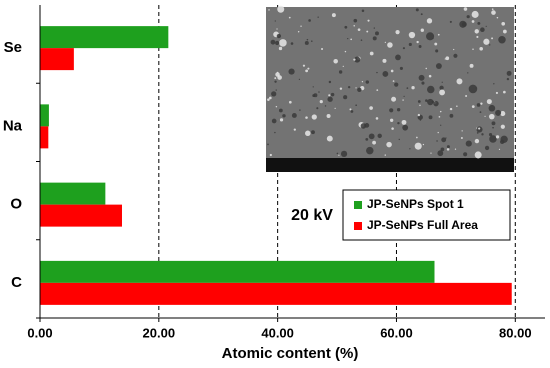 The height and width of the screenshot is (368, 550). Describe the element at coordinates (13, 47) in the screenshot. I see `y-tick-label: Se` at that location.